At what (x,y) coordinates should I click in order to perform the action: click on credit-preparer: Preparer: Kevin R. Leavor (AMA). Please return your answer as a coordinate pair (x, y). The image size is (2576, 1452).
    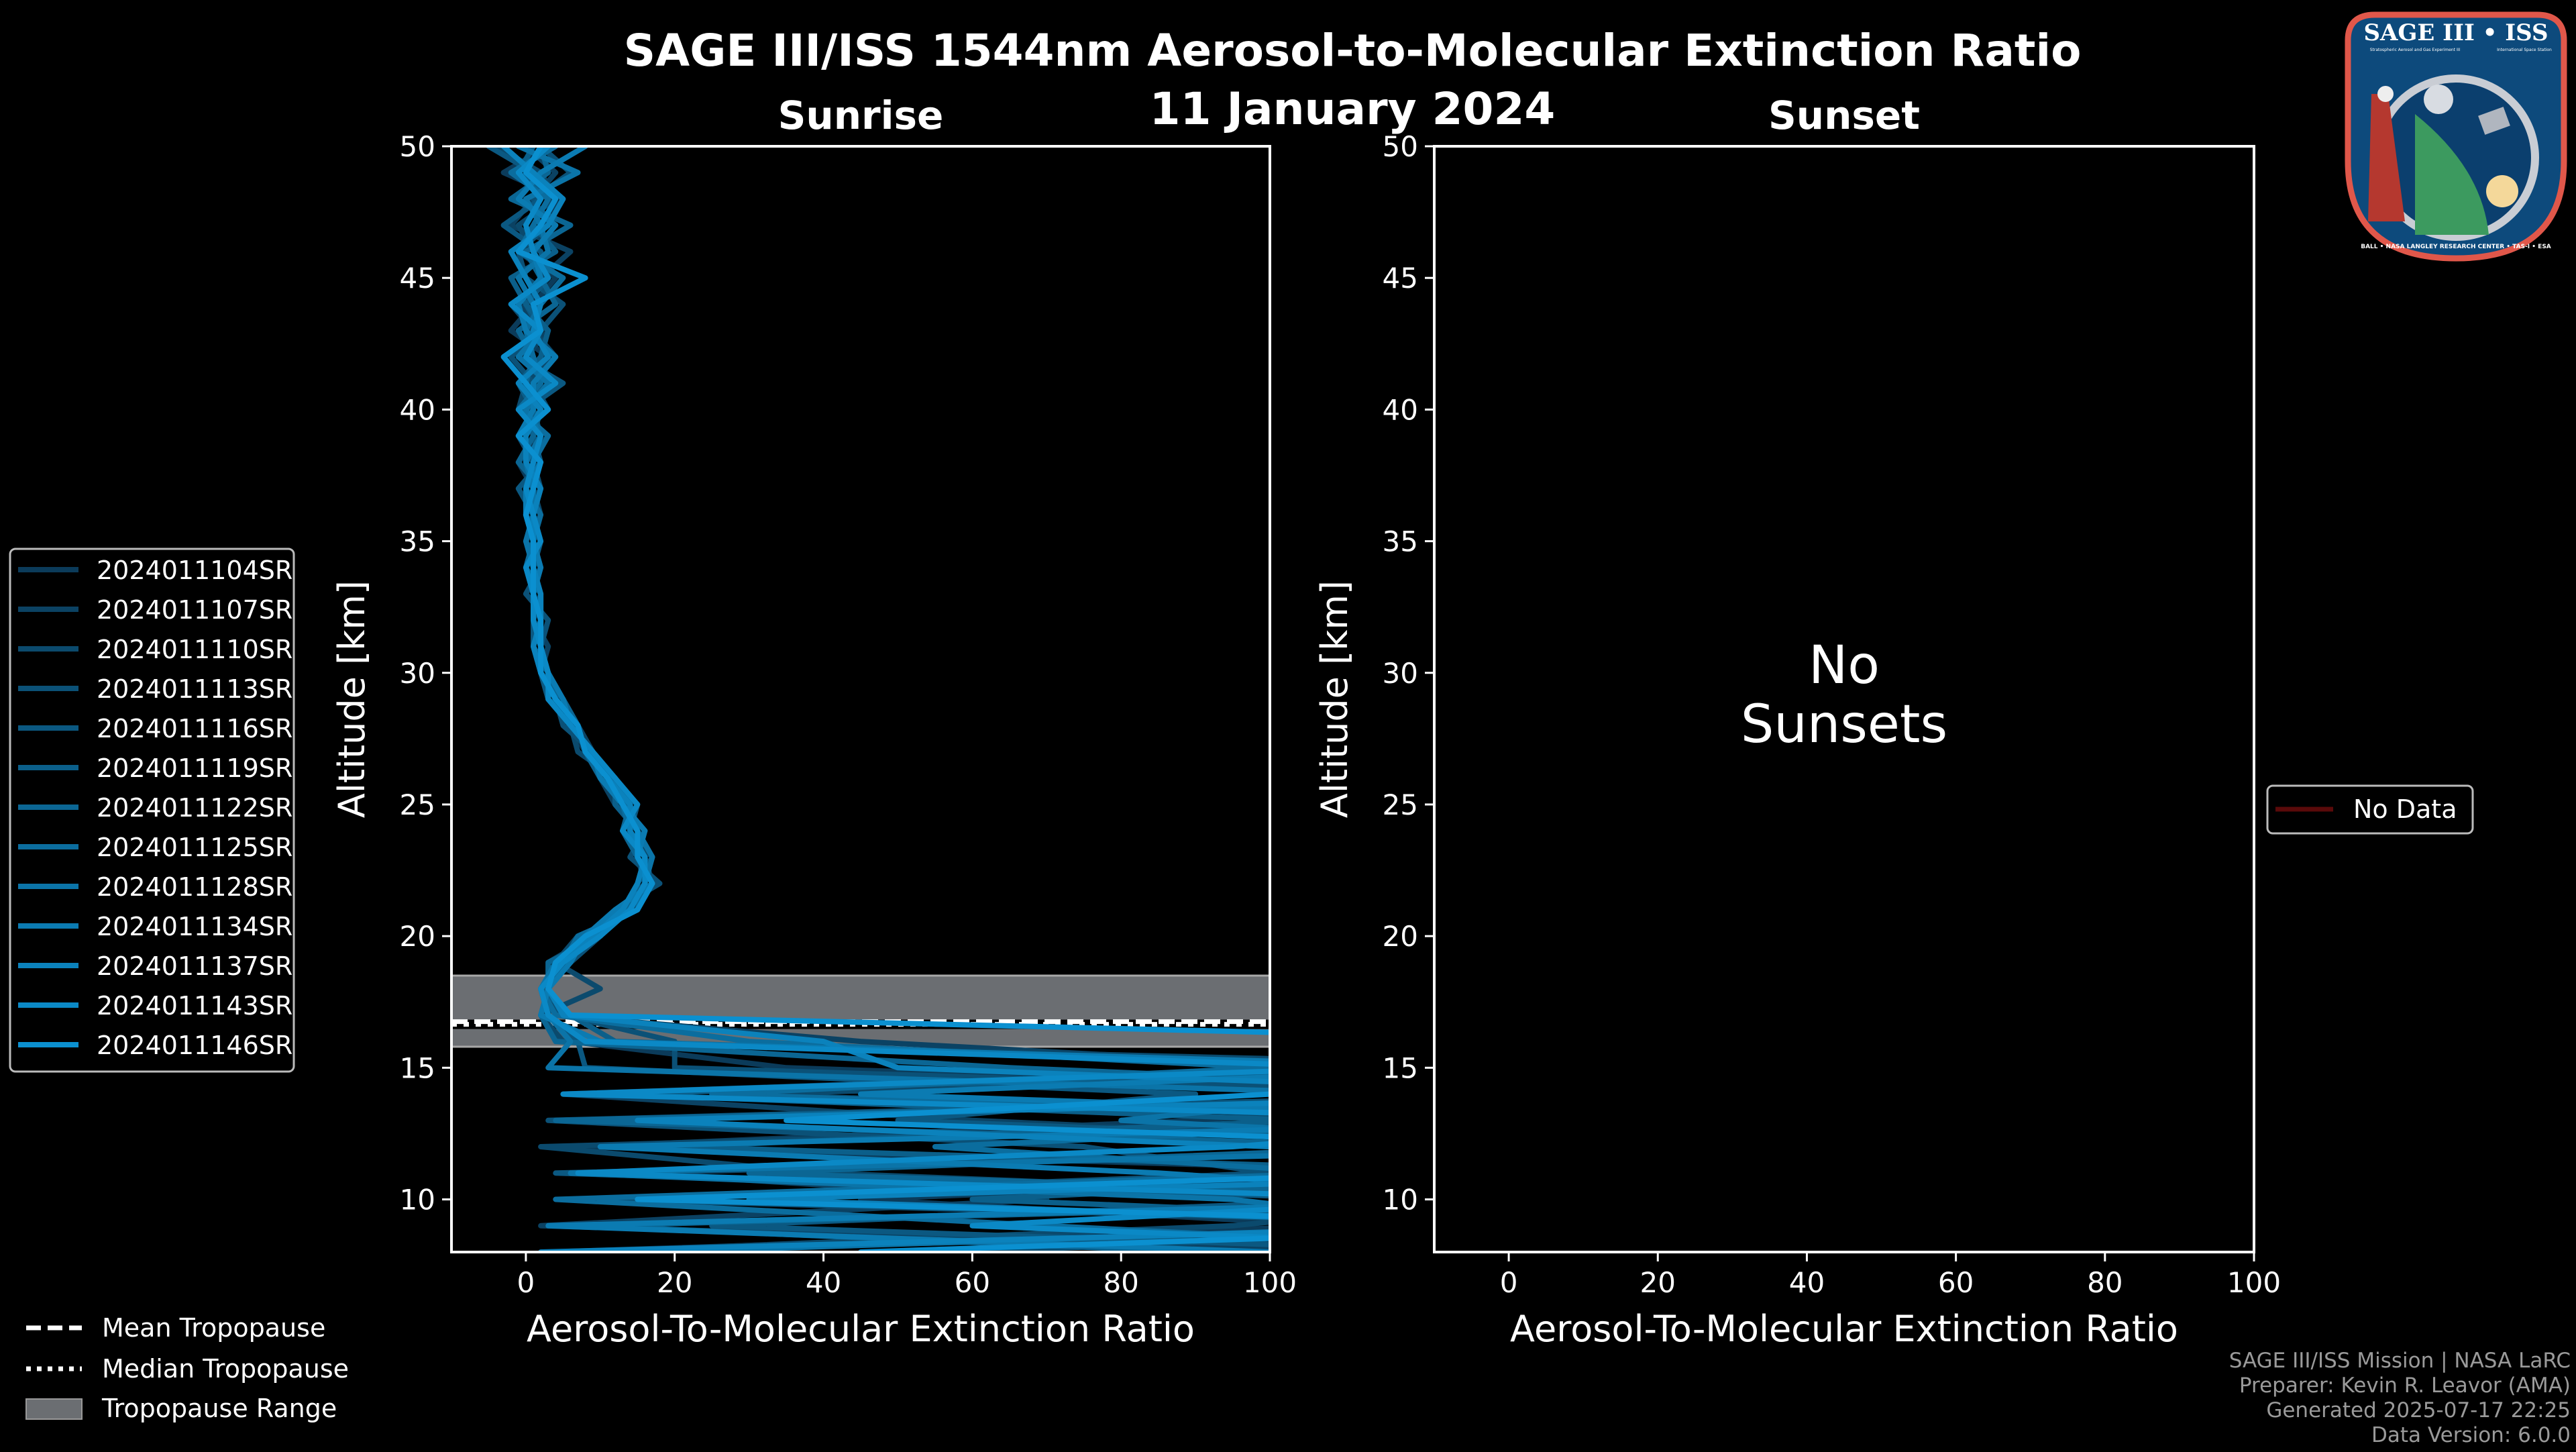
    Looking at the image, I should click on (2405, 1385).